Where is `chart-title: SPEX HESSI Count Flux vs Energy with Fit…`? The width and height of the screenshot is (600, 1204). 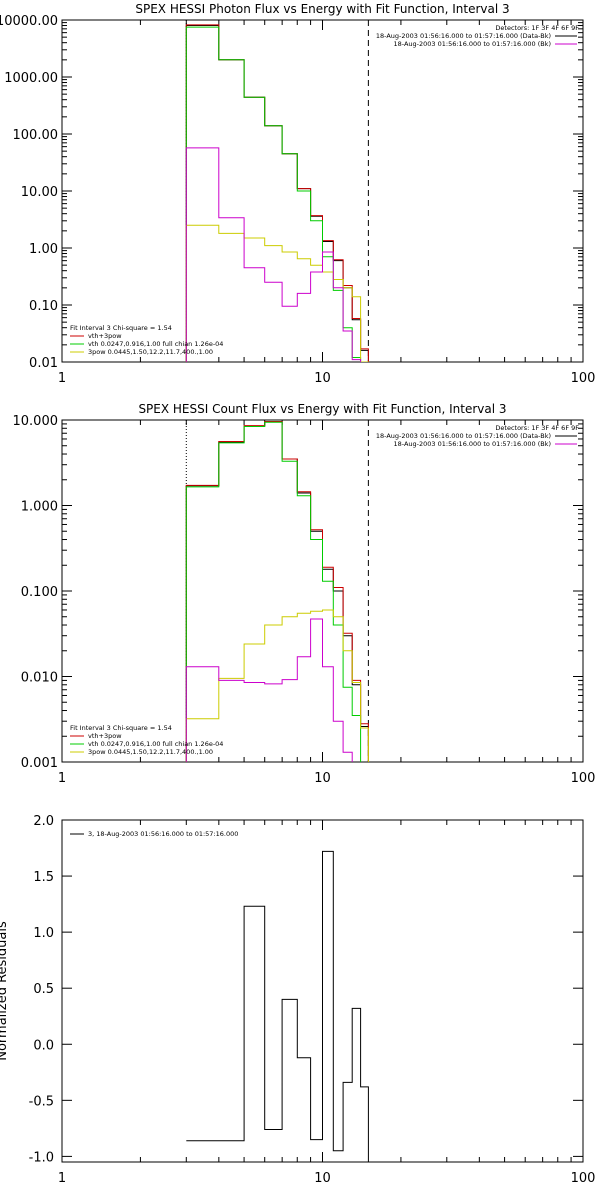
chart-title: SPEX HESSI Count Flux vs Energy with Fit… is located at coordinates (322, 409).